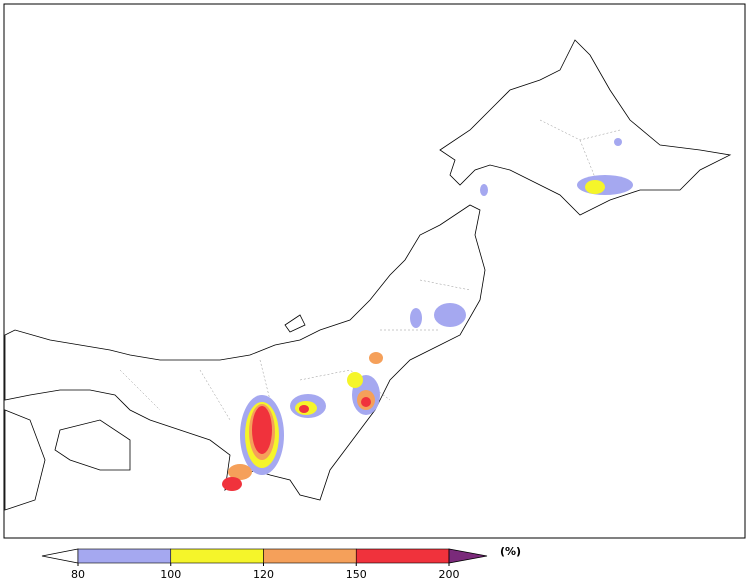 The image size is (750, 585). Describe the element at coordinates (170, 574) in the screenshot. I see `colorbar-tick-label: 100` at that location.